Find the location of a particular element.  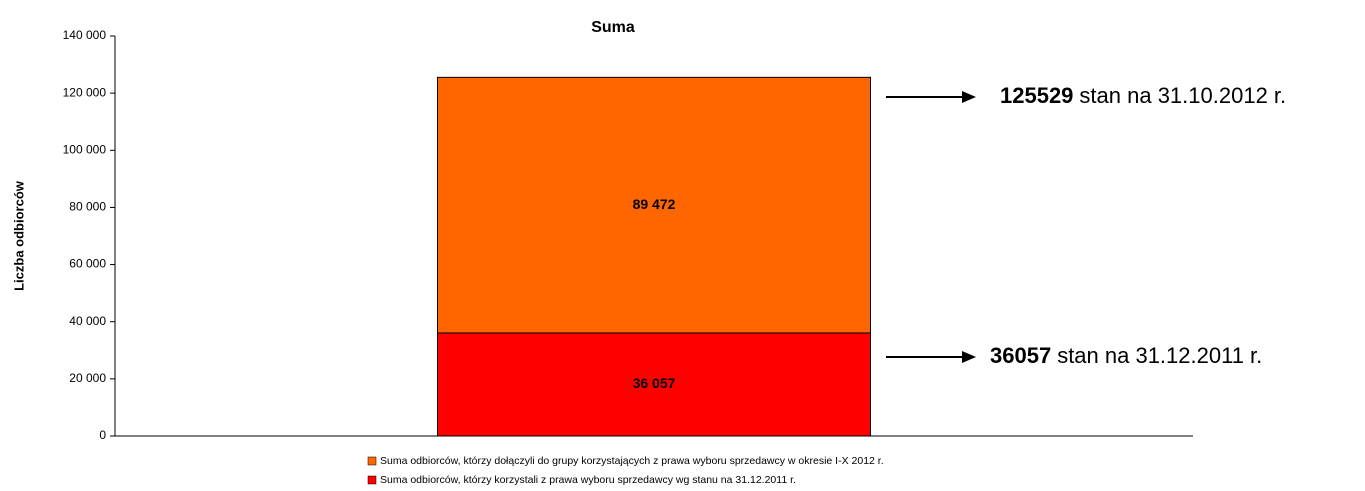

bar-segment is located at coordinates (654, 384).